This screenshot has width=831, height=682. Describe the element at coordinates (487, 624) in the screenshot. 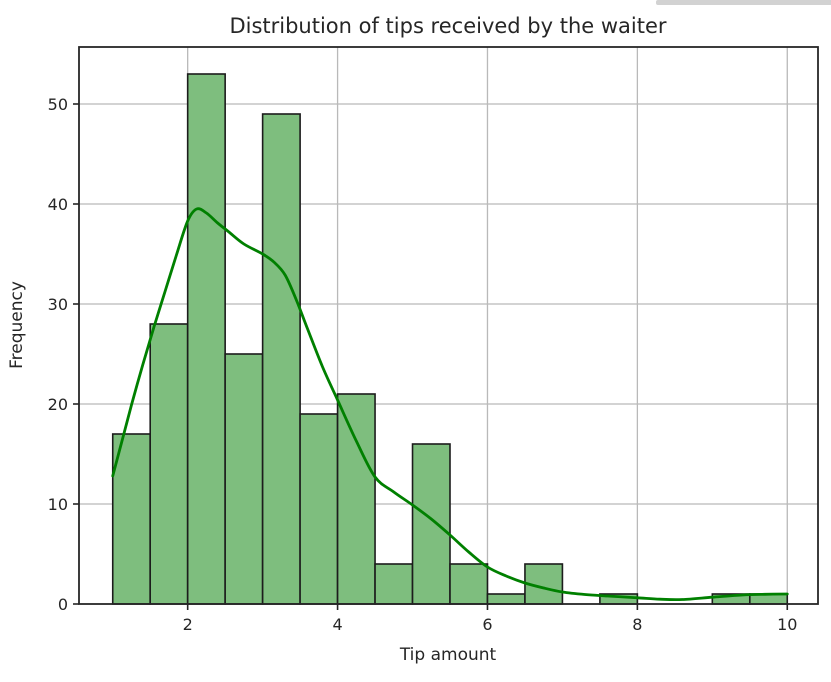

I see `x-tick-label: 6` at that location.